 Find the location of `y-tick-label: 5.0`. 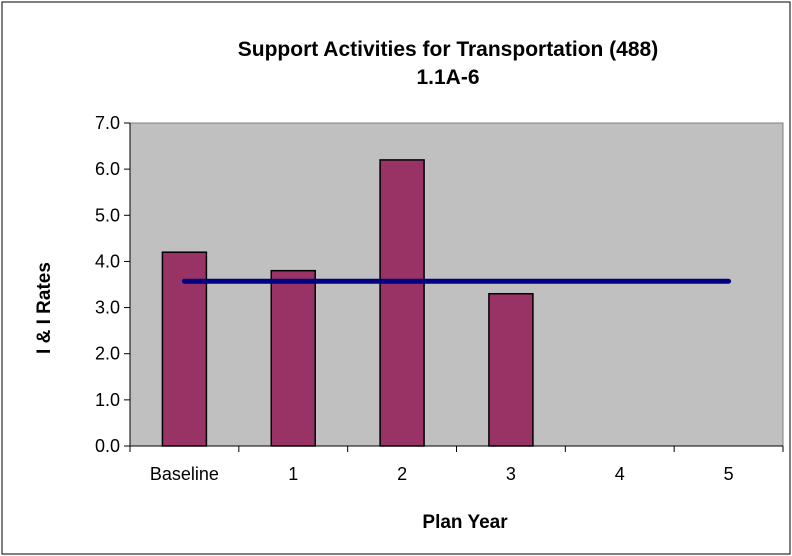

y-tick-label: 5.0 is located at coordinates (107, 215).